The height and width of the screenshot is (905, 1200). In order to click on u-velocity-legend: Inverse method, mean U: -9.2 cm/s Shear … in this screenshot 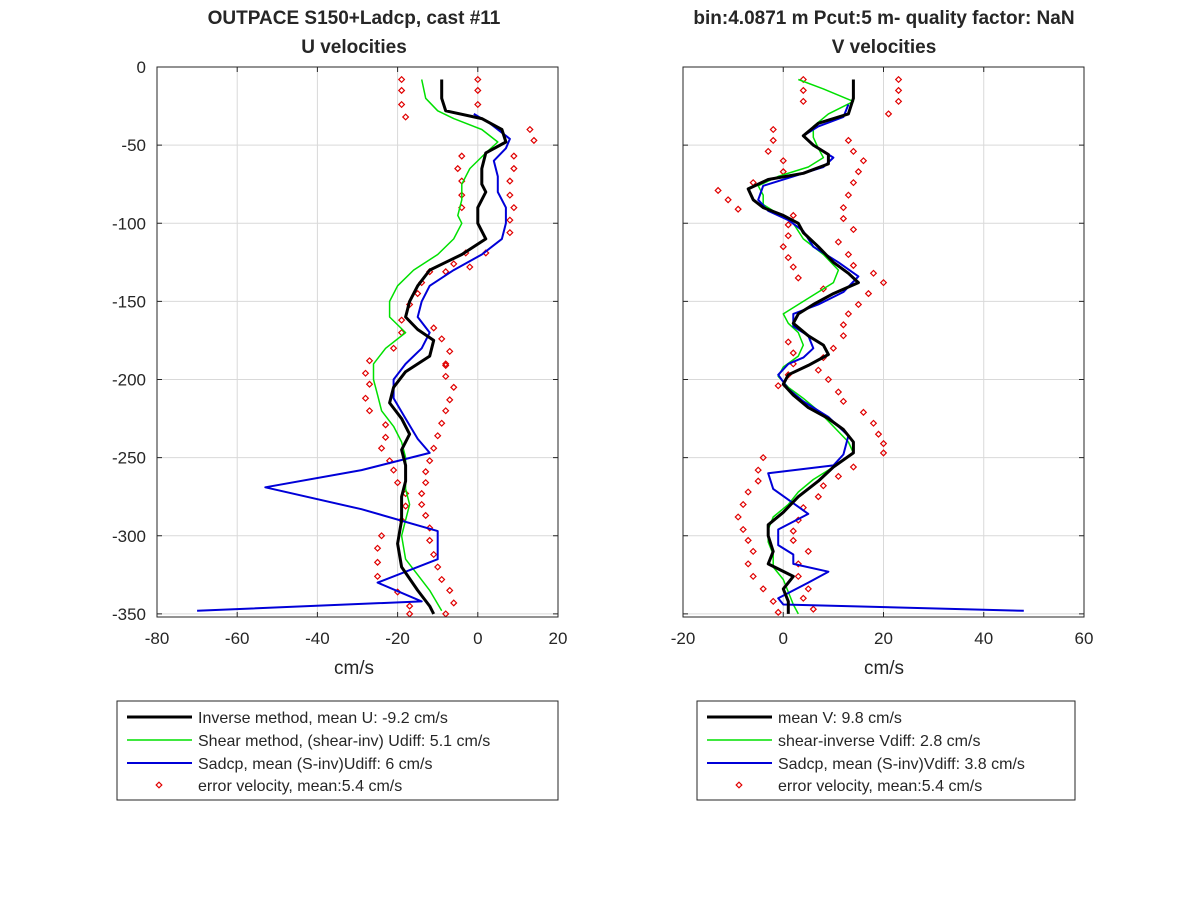, I will do `click(337, 750)`.